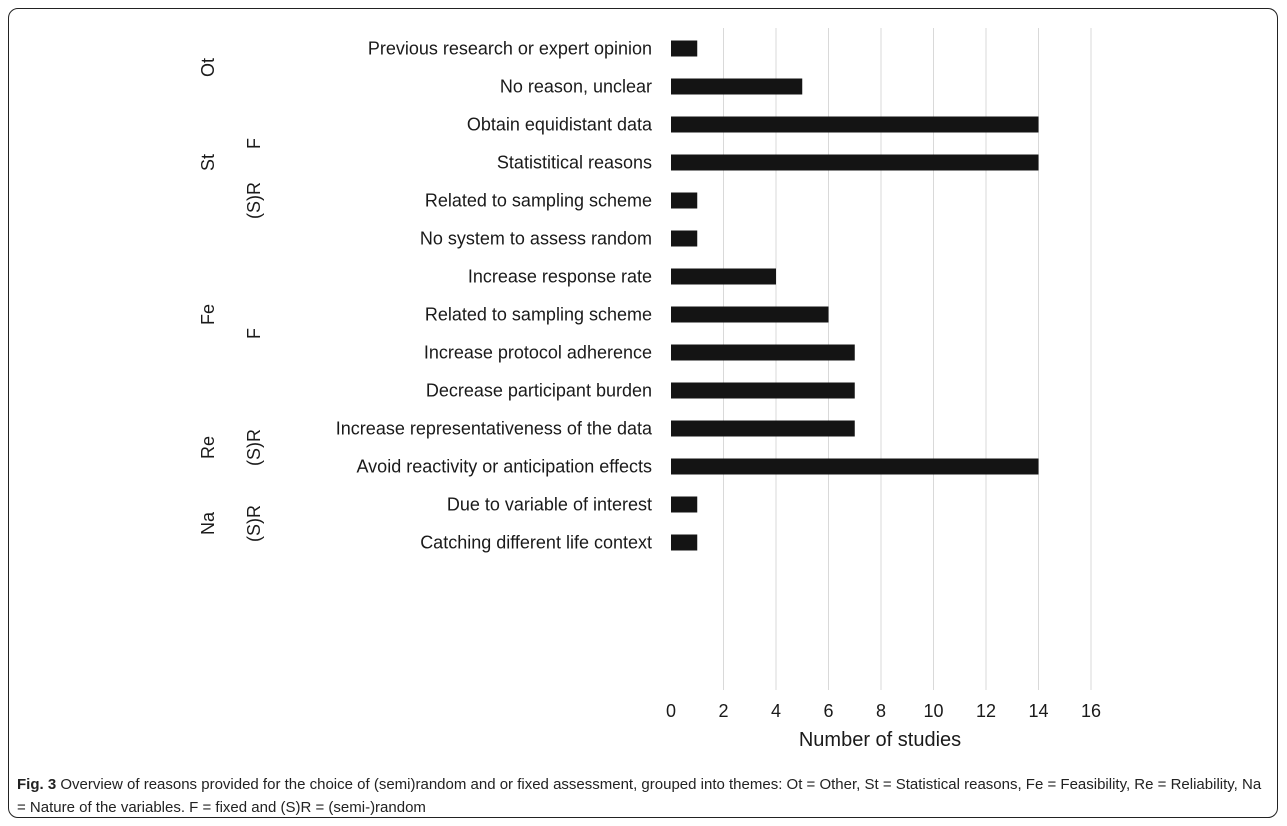  What do you see at coordinates (539, 391) in the screenshot?
I see `category-label: Decrease participant burden` at bounding box center [539, 391].